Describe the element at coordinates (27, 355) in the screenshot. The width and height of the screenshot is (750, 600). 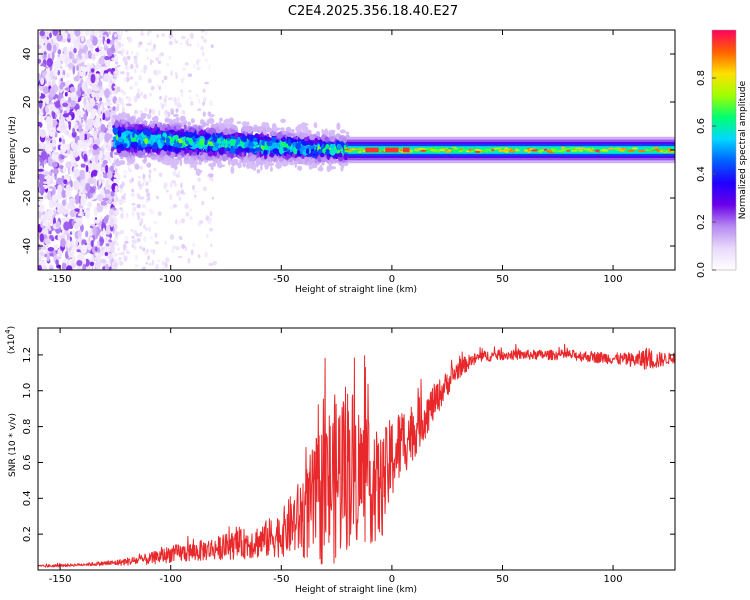
I see `snr-y-tick-label: 1.2` at that location.